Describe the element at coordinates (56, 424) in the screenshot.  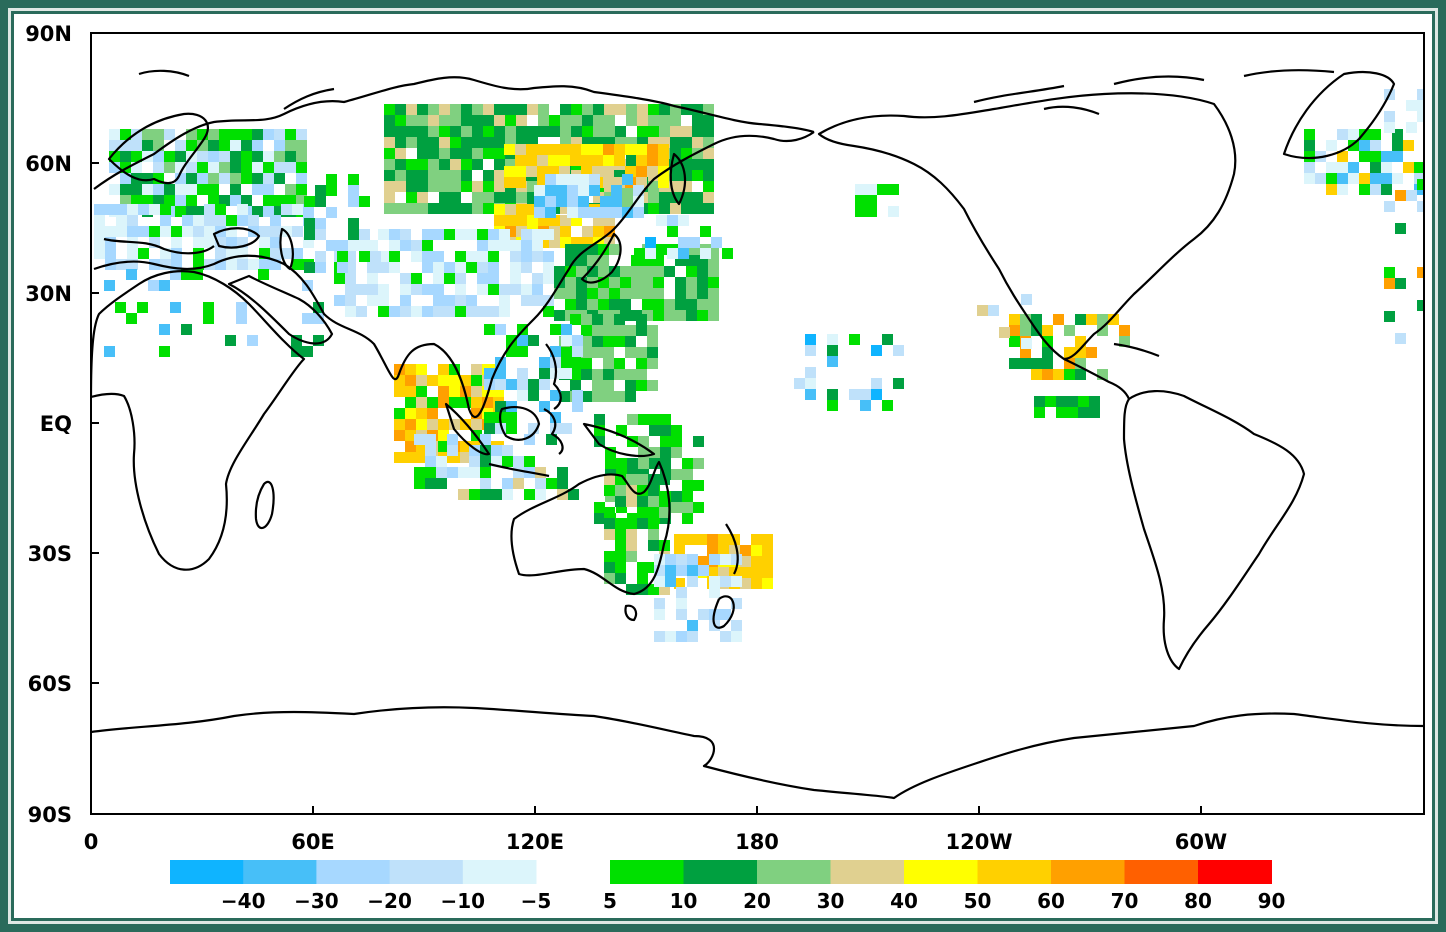
I see `y-tick-label: EQ` at that location.